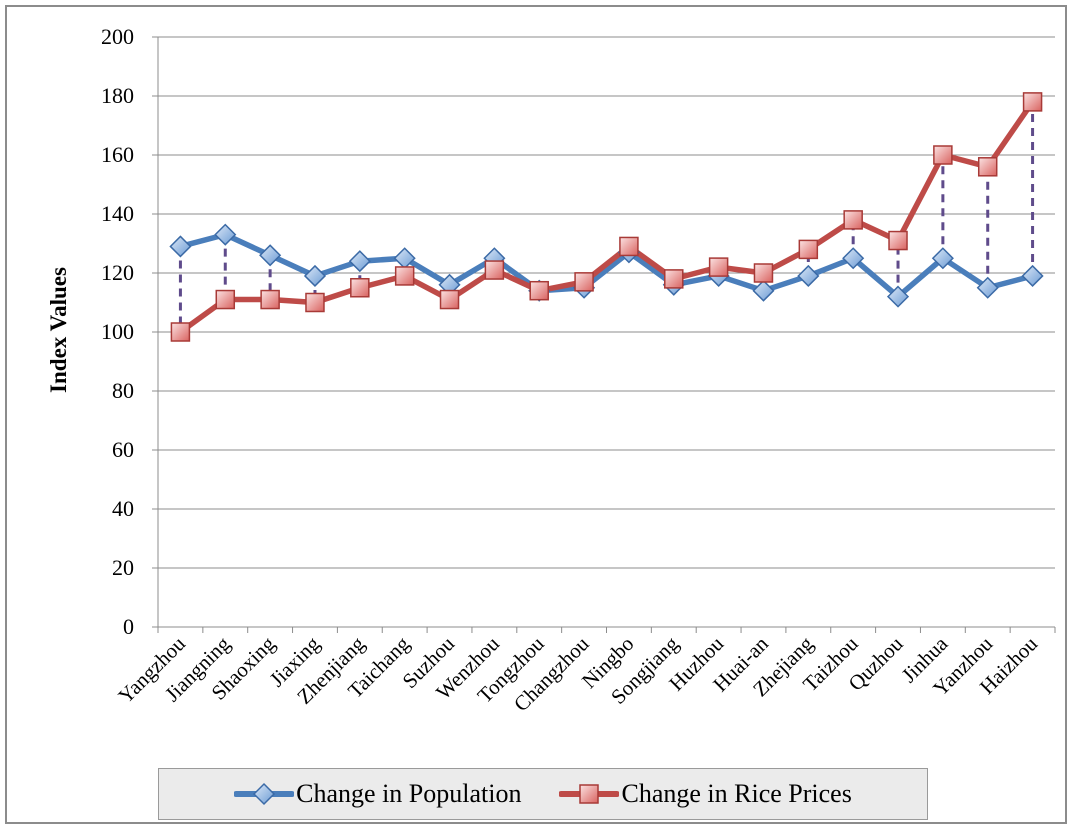  I want to click on point-population-huai-an, so click(763, 290).